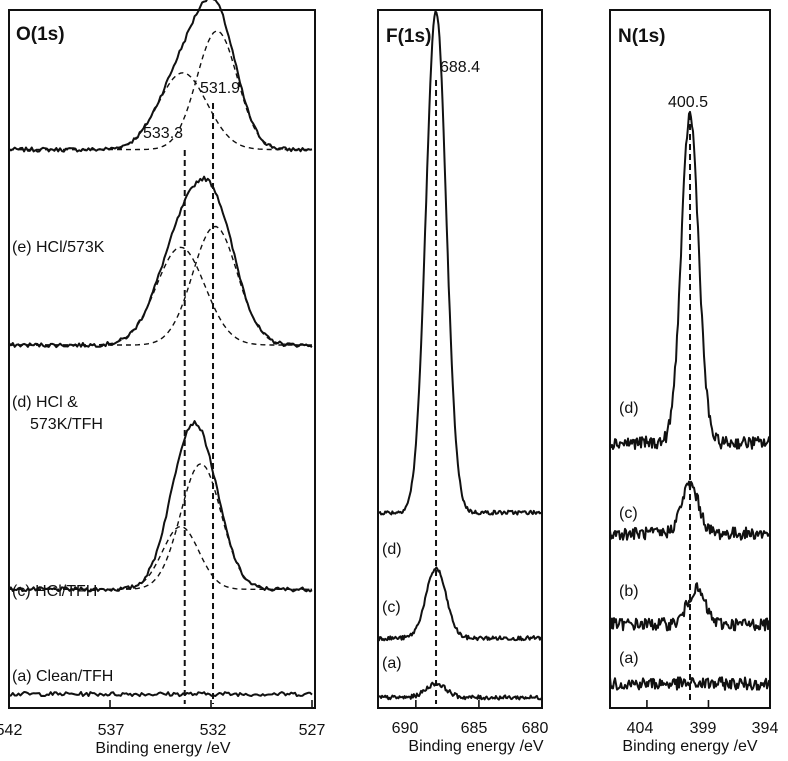  Describe the element at coordinates (474, 728) in the screenshot. I see `x-tick-label: 685` at that location.